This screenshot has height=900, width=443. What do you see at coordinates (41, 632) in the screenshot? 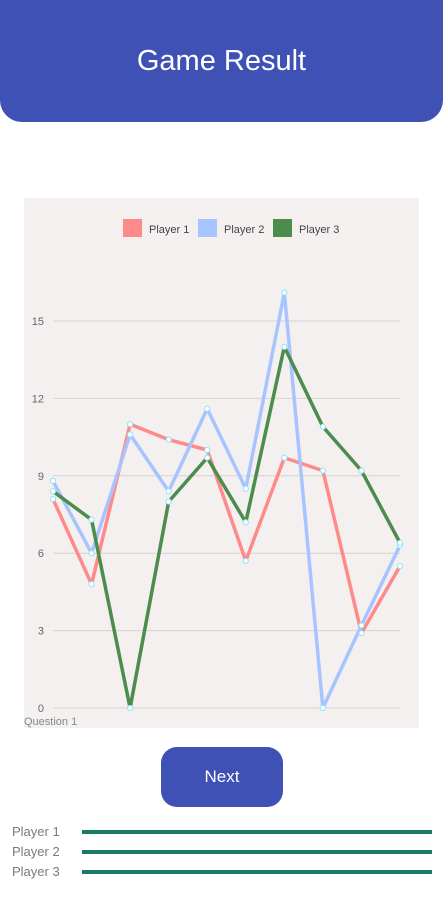
I see `y-tick-label-3: 3` at bounding box center [41, 632].